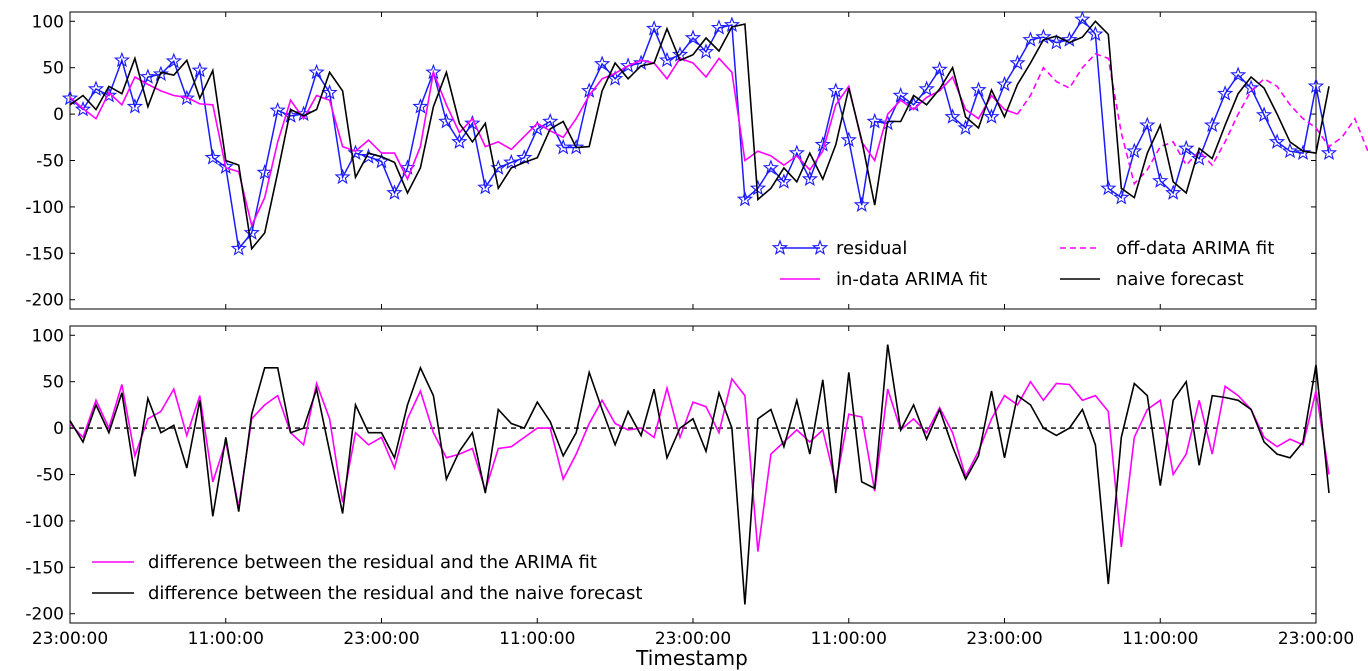  What do you see at coordinates (871, 248) in the screenshot?
I see `legend-label: residual` at bounding box center [871, 248].